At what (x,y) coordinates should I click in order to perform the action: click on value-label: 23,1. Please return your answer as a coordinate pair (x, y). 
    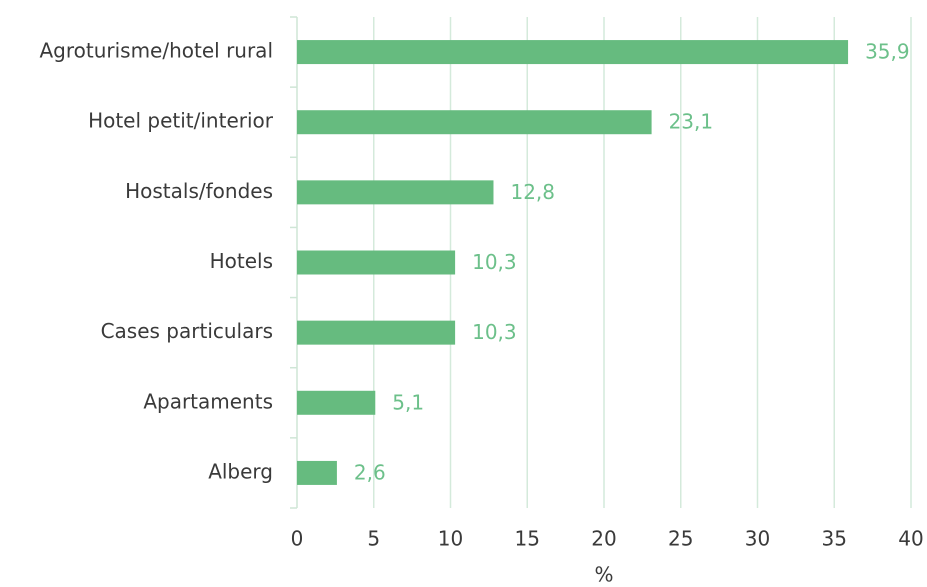
    Looking at the image, I should click on (691, 122).